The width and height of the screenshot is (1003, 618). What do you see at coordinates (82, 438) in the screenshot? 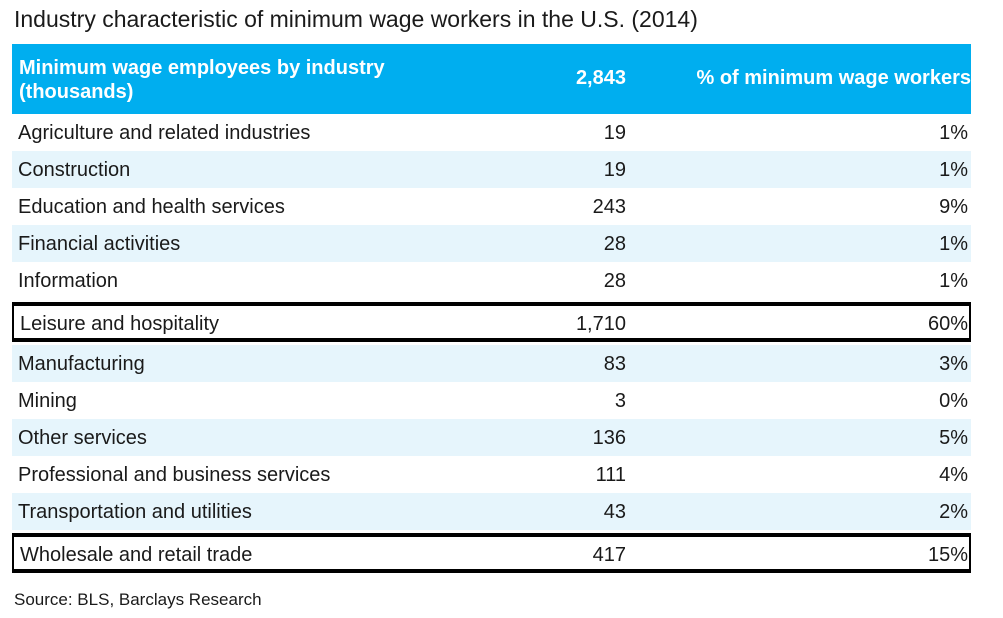
I see `row-industry-label: Other services` at bounding box center [82, 438].